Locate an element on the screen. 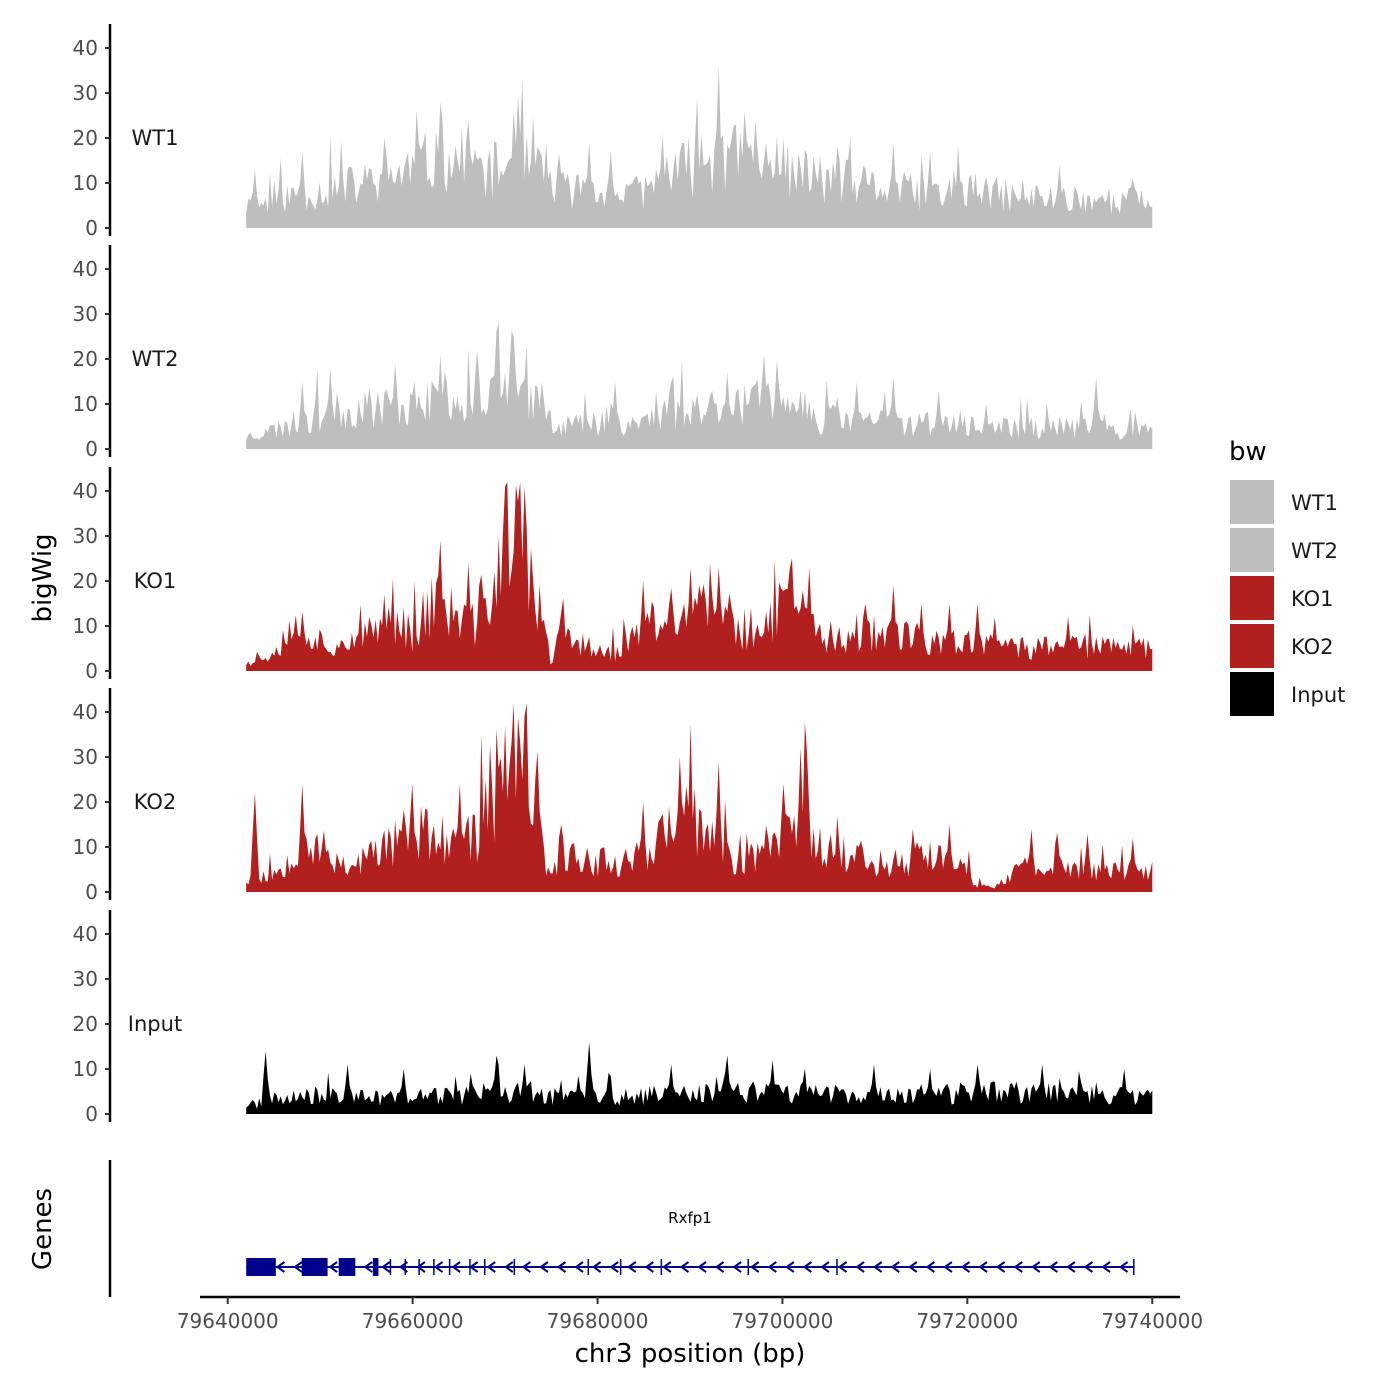 Image resolution: width=1400 pixels, height=1400 pixels. track-label-input: Input is located at coordinates (155, 1024).